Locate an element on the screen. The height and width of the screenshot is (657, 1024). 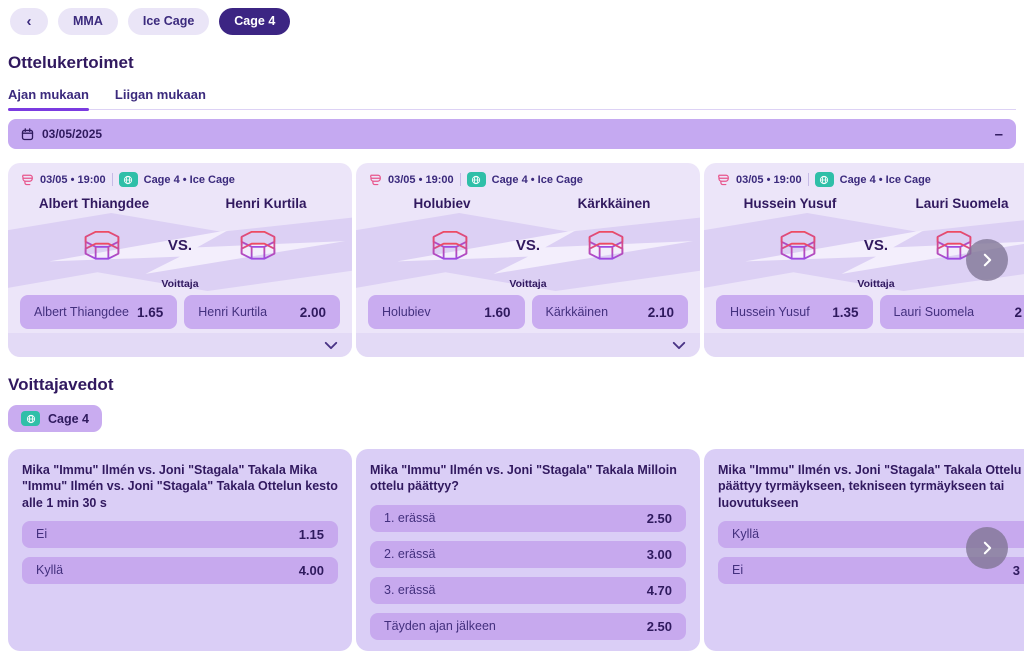
fighter2-name: Henri Kurtila is located at coordinates (266, 203).